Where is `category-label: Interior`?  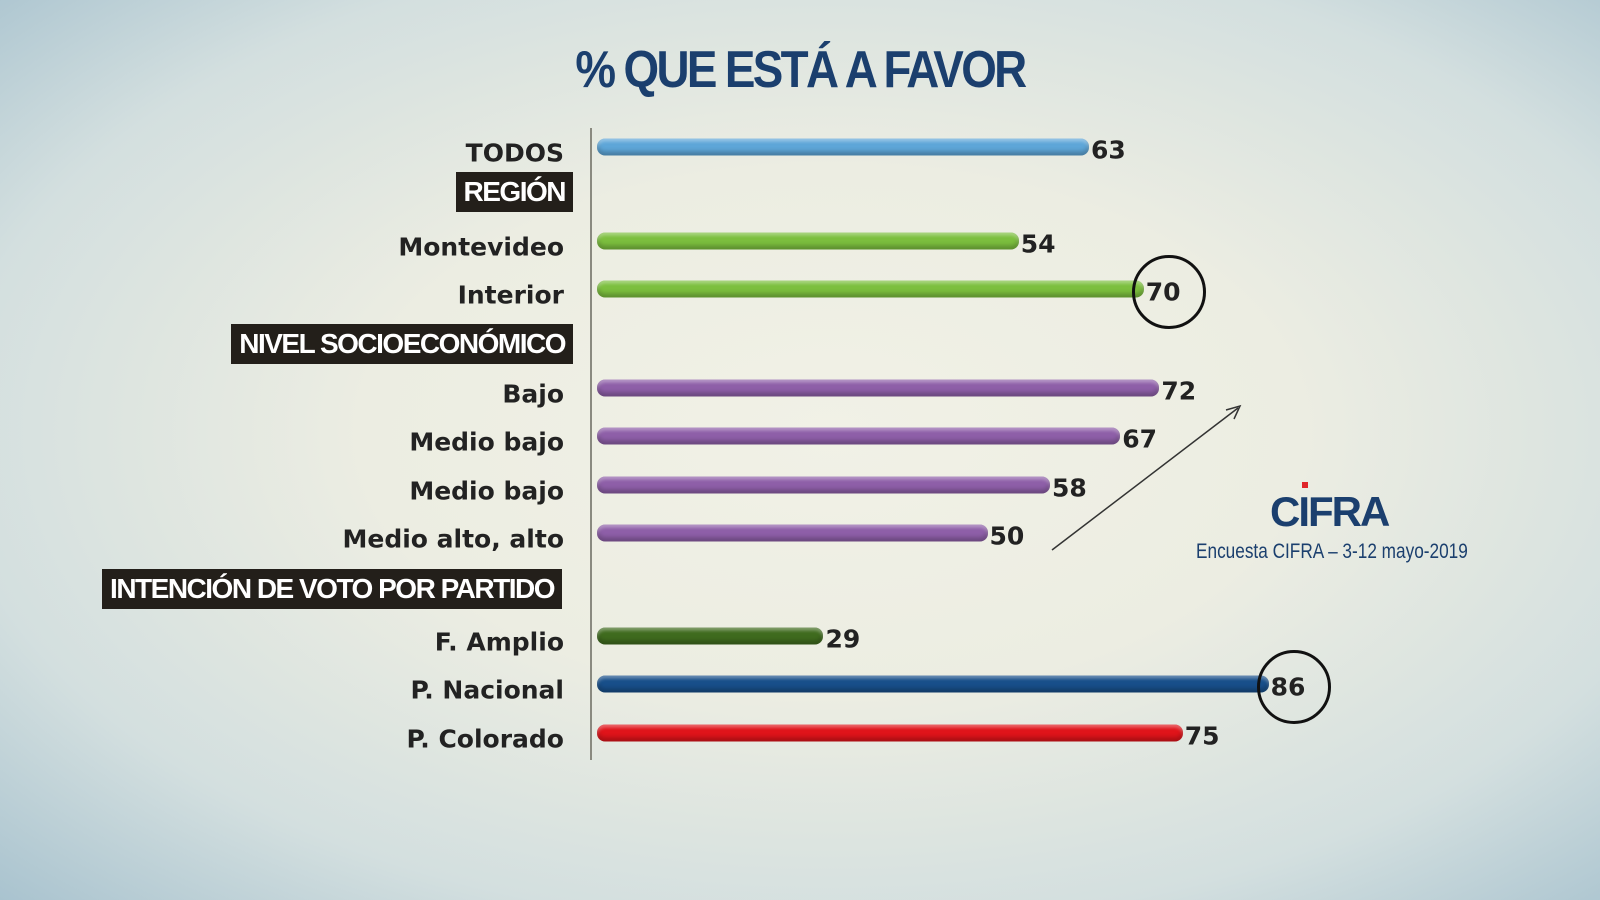
category-label: Interior is located at coordinates (510, 295).